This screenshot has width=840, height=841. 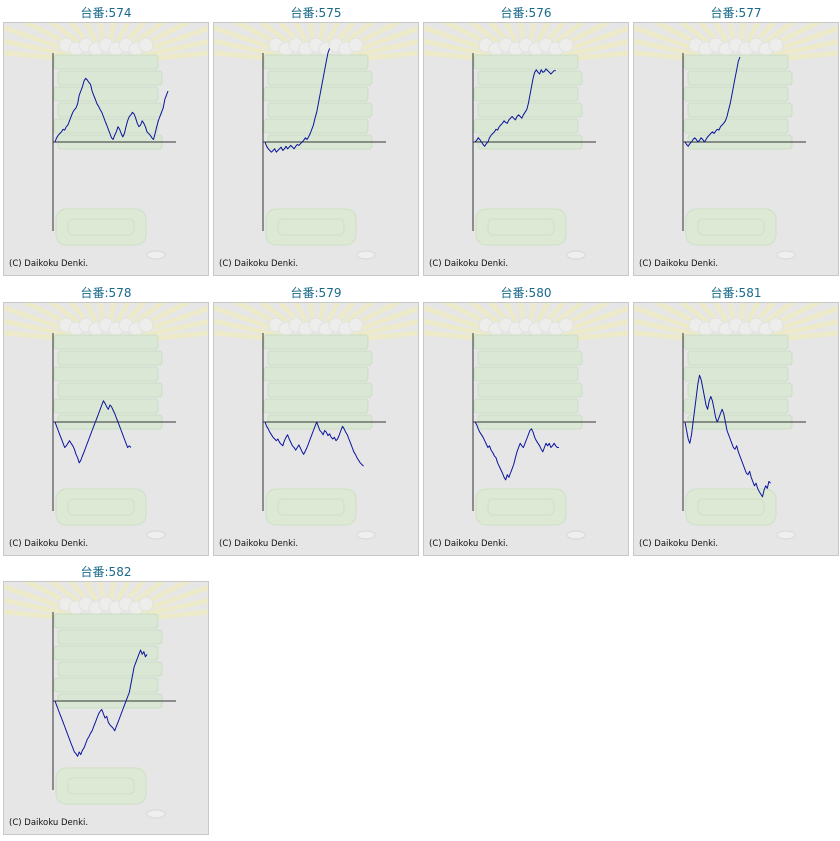 I want to click on chart-title: 台番:581, so click(x=736, y=293).